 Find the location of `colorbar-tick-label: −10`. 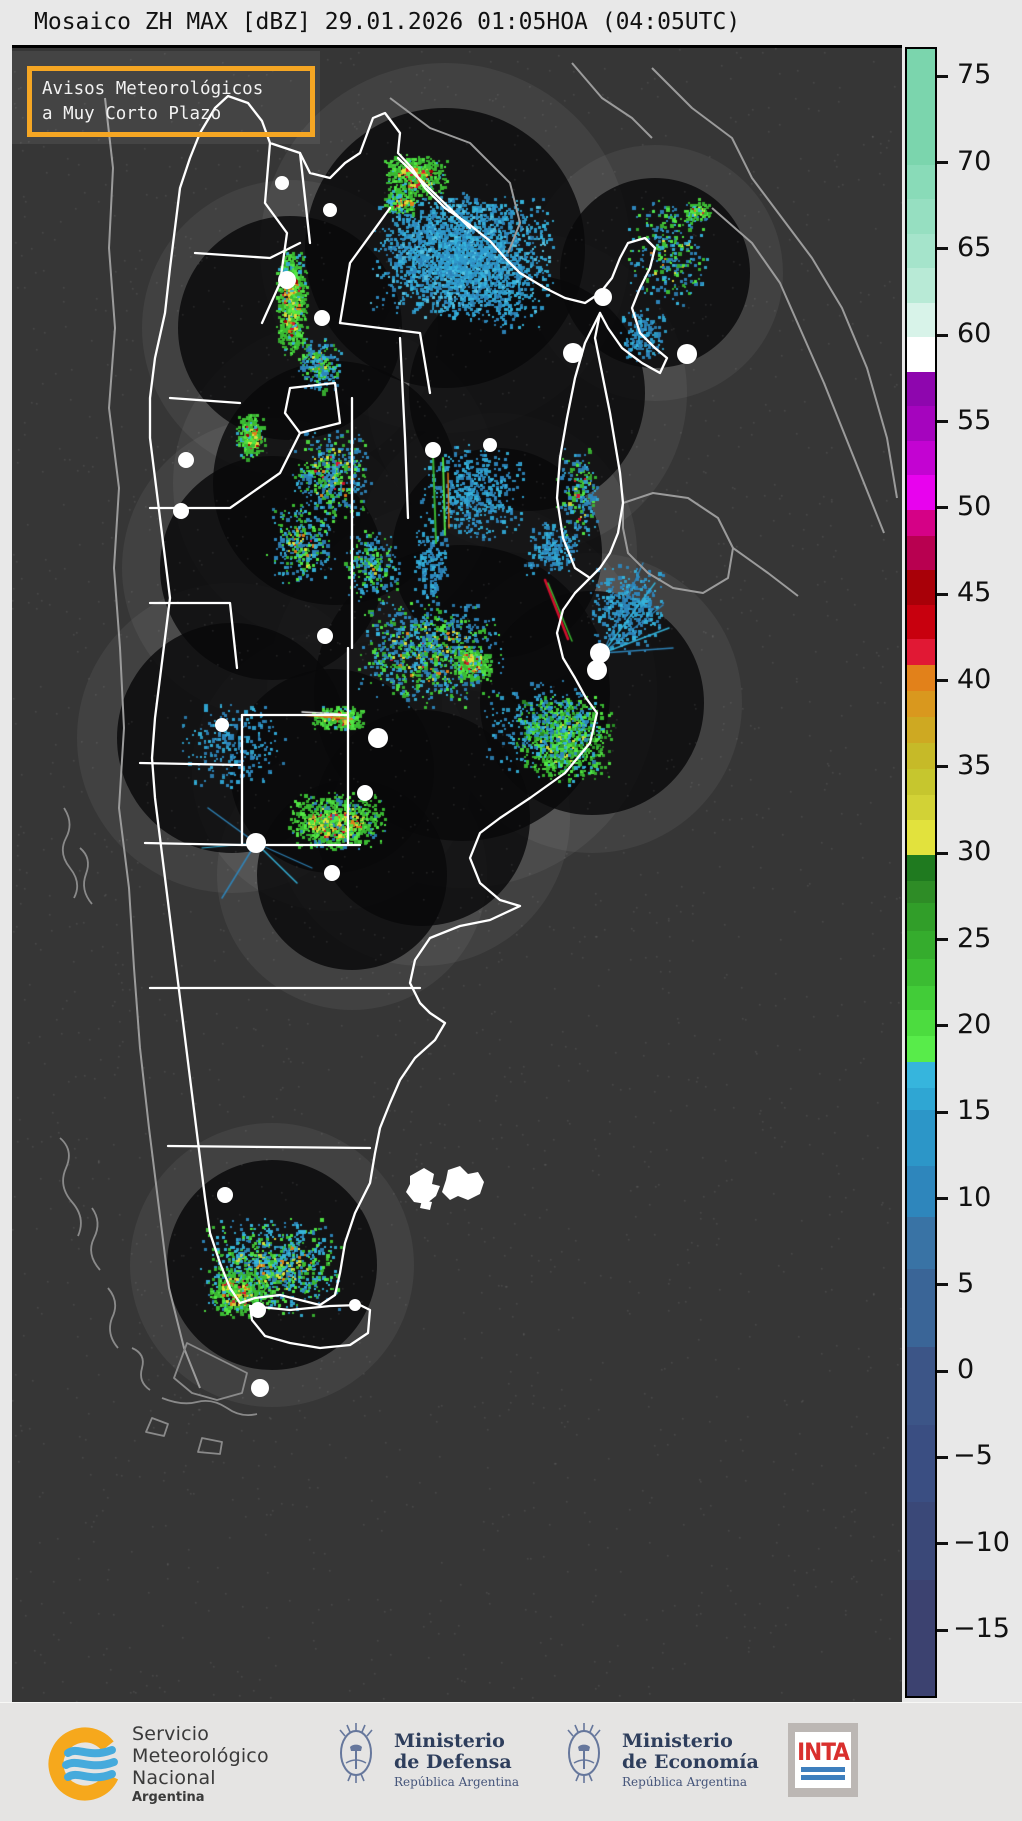

colorbar-tick-label: −10 is located at coordinates (981, 1542).